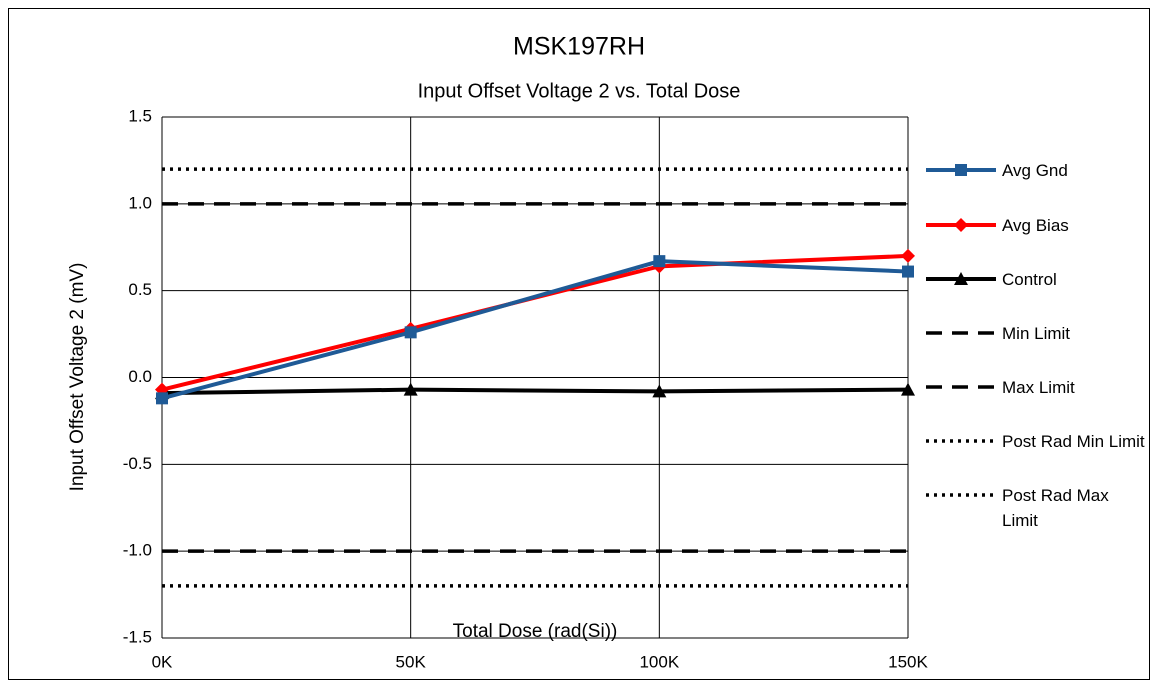 This screenshot has width=1158, height=688. Describe the element at coordinates (1073, 441) in the screenshot. I see `legend-label: Post Rad Min Limit` at that location.